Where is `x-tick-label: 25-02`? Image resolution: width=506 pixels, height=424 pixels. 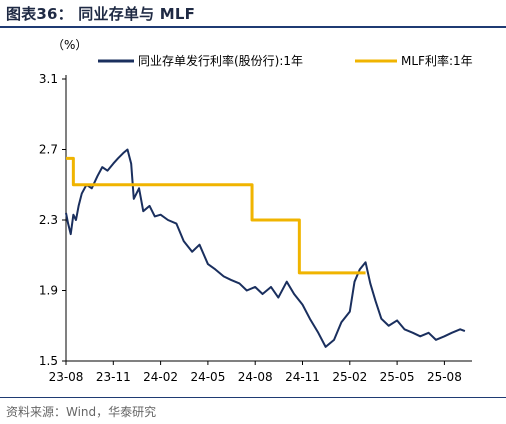
x-tick-label: 25-02 is located at coordinates (349, 377).